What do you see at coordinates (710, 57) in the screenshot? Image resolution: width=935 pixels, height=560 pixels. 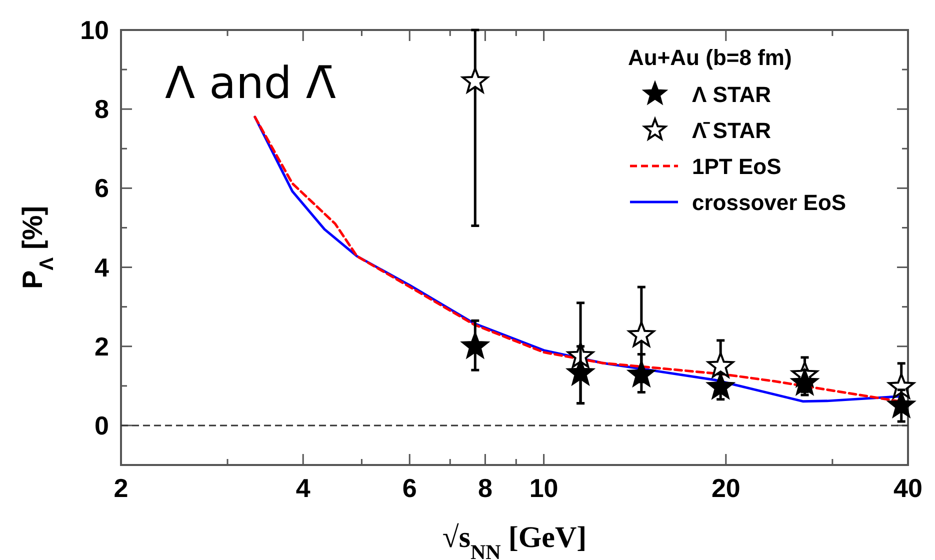 I see `legend-title: Au+Au (b=8 fm)` at bounding box center [710, 57].